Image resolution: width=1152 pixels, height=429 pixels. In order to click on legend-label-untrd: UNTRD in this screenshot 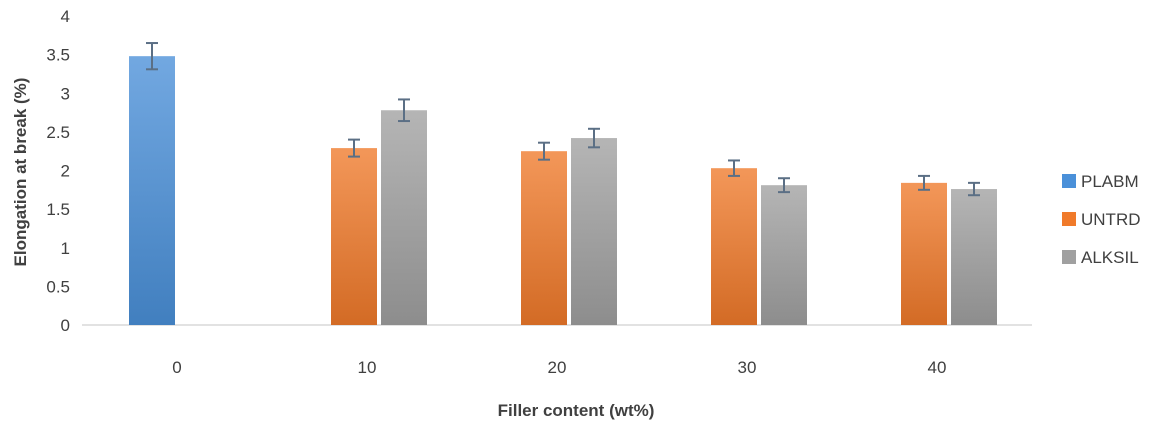, I will do `click(1111, 219)`.